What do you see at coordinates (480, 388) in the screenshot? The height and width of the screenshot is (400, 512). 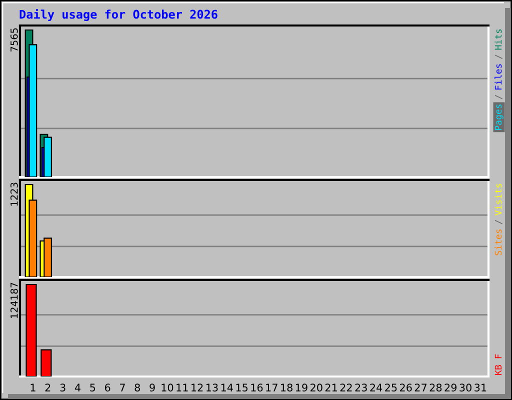 I see `x-tick-label: 31` at bounding box center [480, 388].